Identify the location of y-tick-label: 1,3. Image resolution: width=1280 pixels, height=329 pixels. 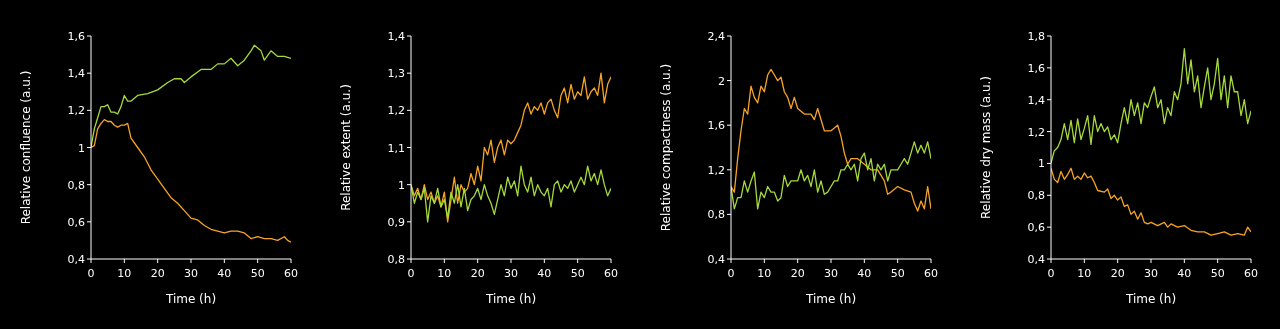
(396, 74).